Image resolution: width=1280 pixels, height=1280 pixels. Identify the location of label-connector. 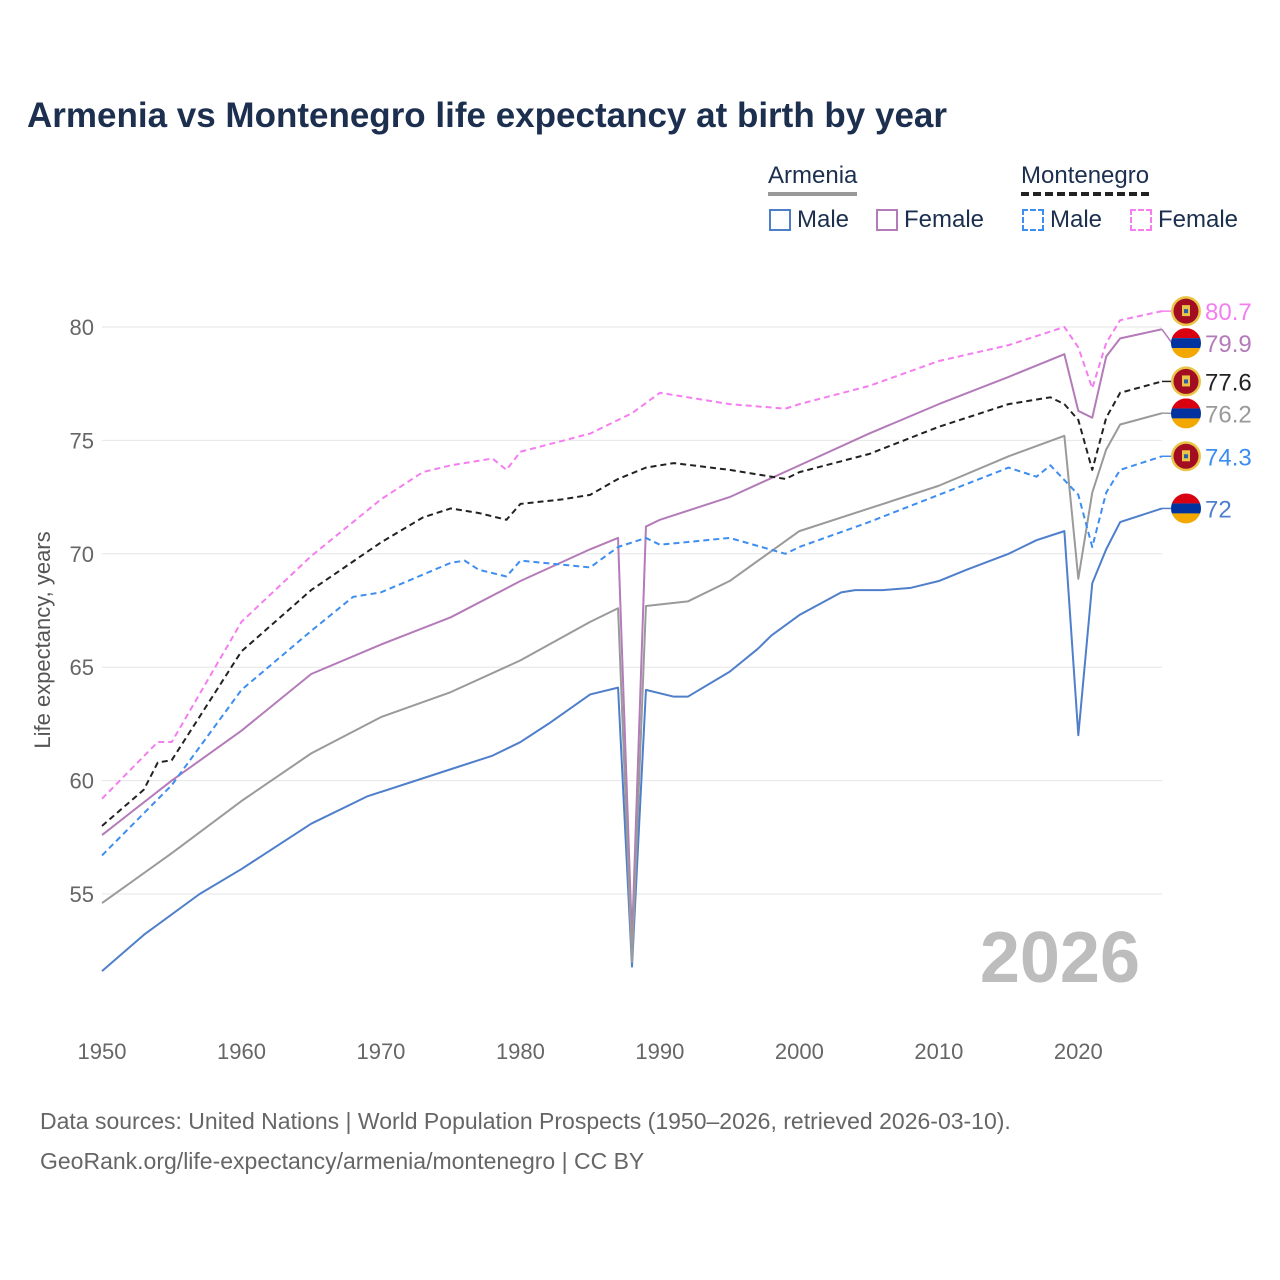
(1167, 336).